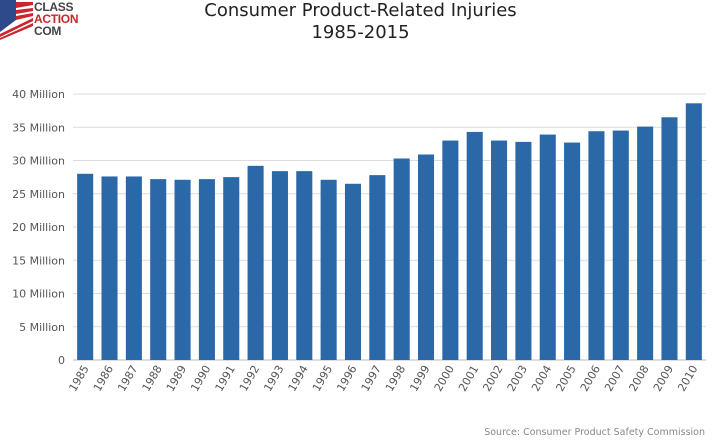 The width and height of the screenshot is (721, 441). I want to click on x-tick-label: 1994, so click(298, 378).